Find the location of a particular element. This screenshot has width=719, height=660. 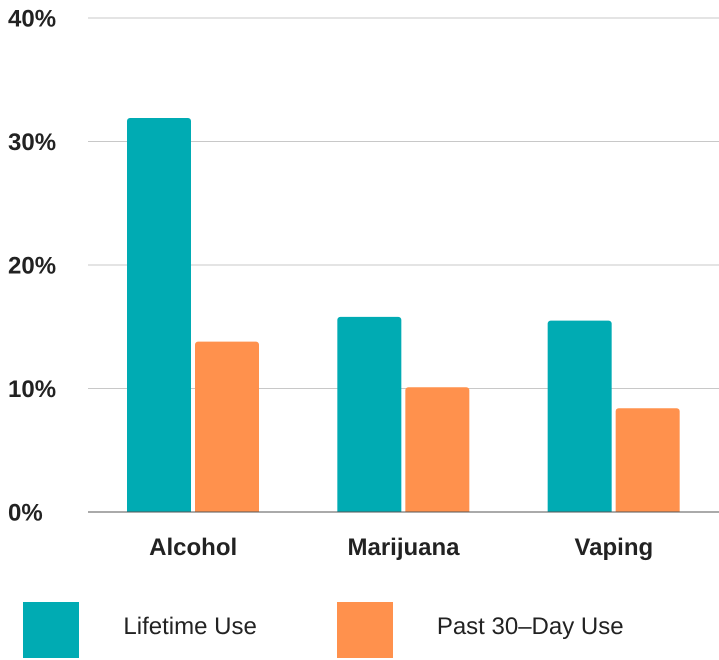

x-tick-label: Alcohol is located at coordinates (193, 548).